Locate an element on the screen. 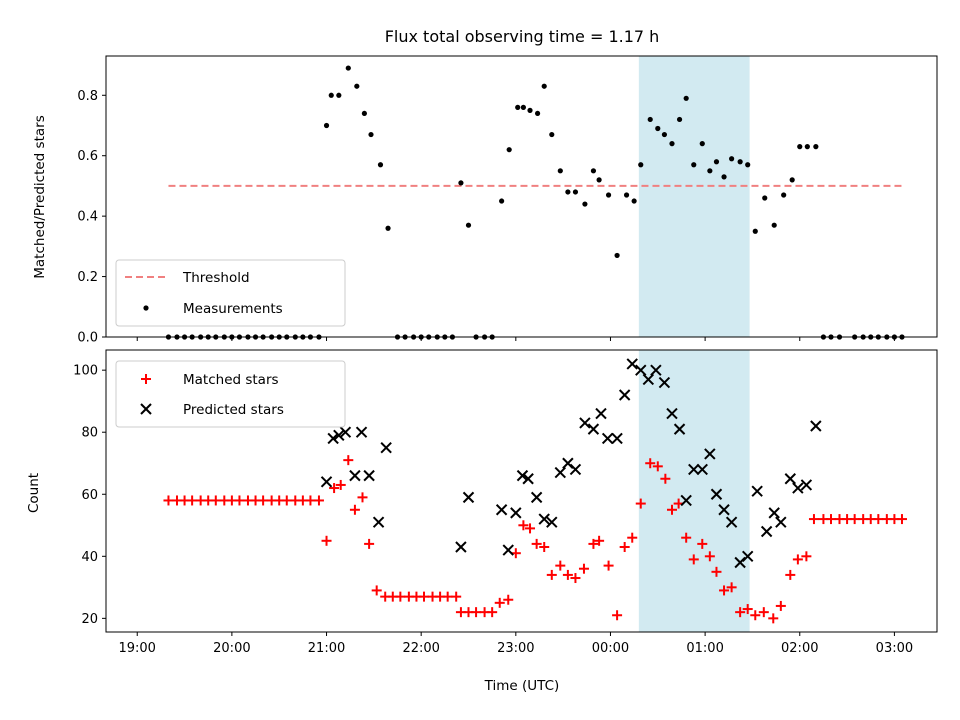 The height and width of the screenshot is (720, 960). legend-box is located at coordinates (230, 394).